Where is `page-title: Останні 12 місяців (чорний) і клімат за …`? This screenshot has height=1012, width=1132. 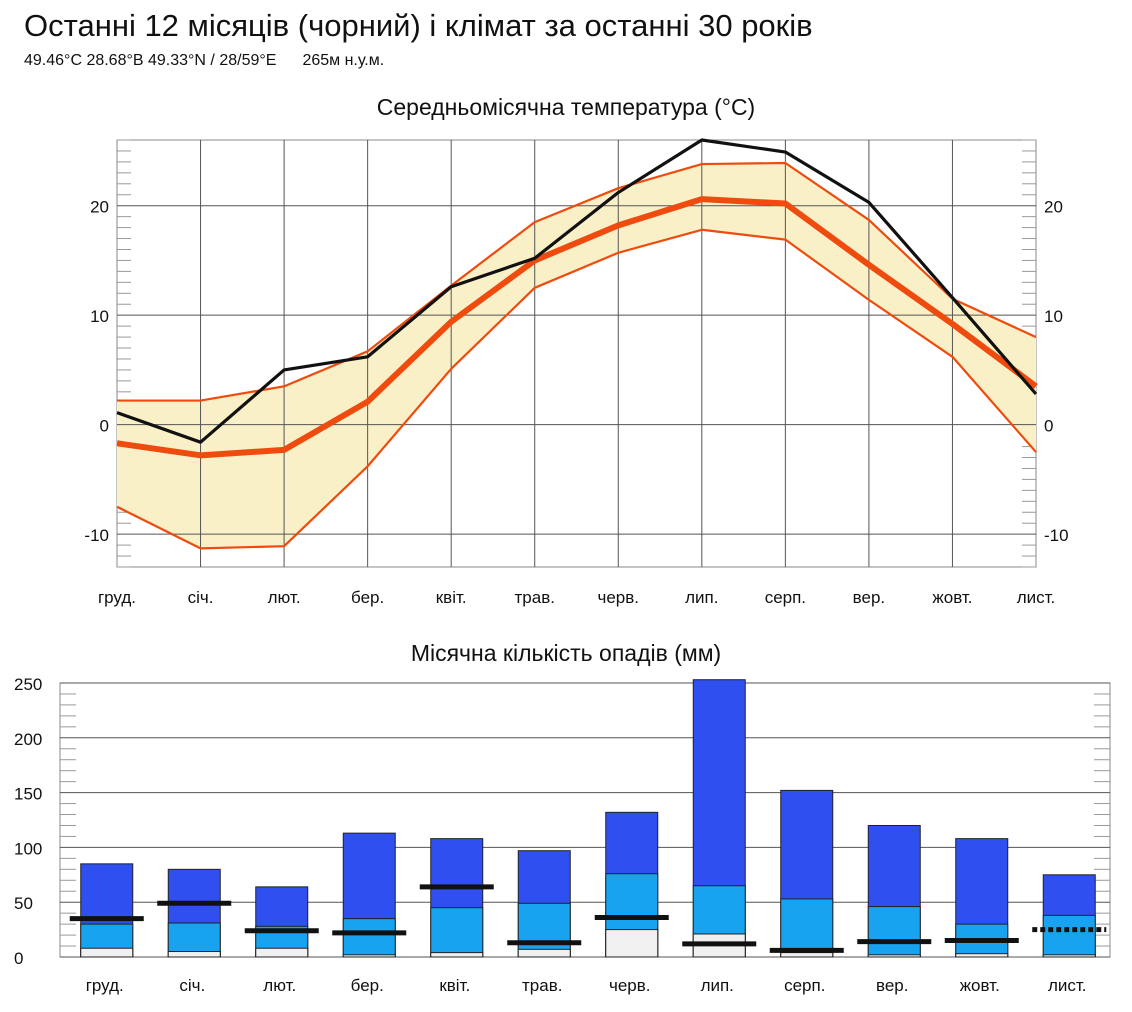
page-title: Останні 12 місяців (чорний) і клімат за … is located at coordinates (418, 25).